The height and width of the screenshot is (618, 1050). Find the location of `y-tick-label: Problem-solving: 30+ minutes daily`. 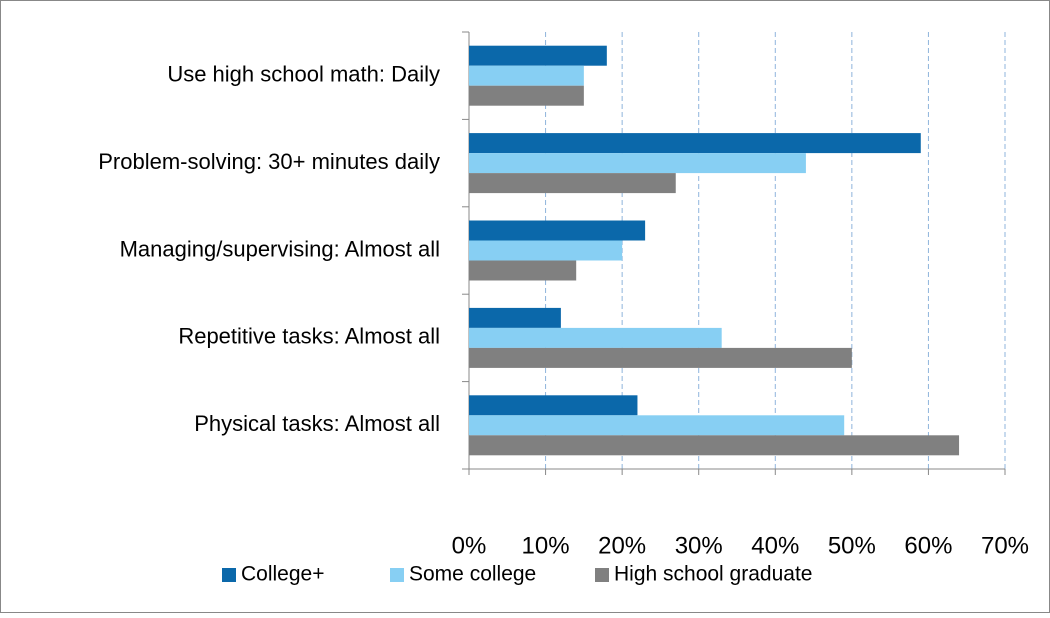

y-tick-label: Problem-solving: 30+ minutes daily is located at coordinates (269, 161).